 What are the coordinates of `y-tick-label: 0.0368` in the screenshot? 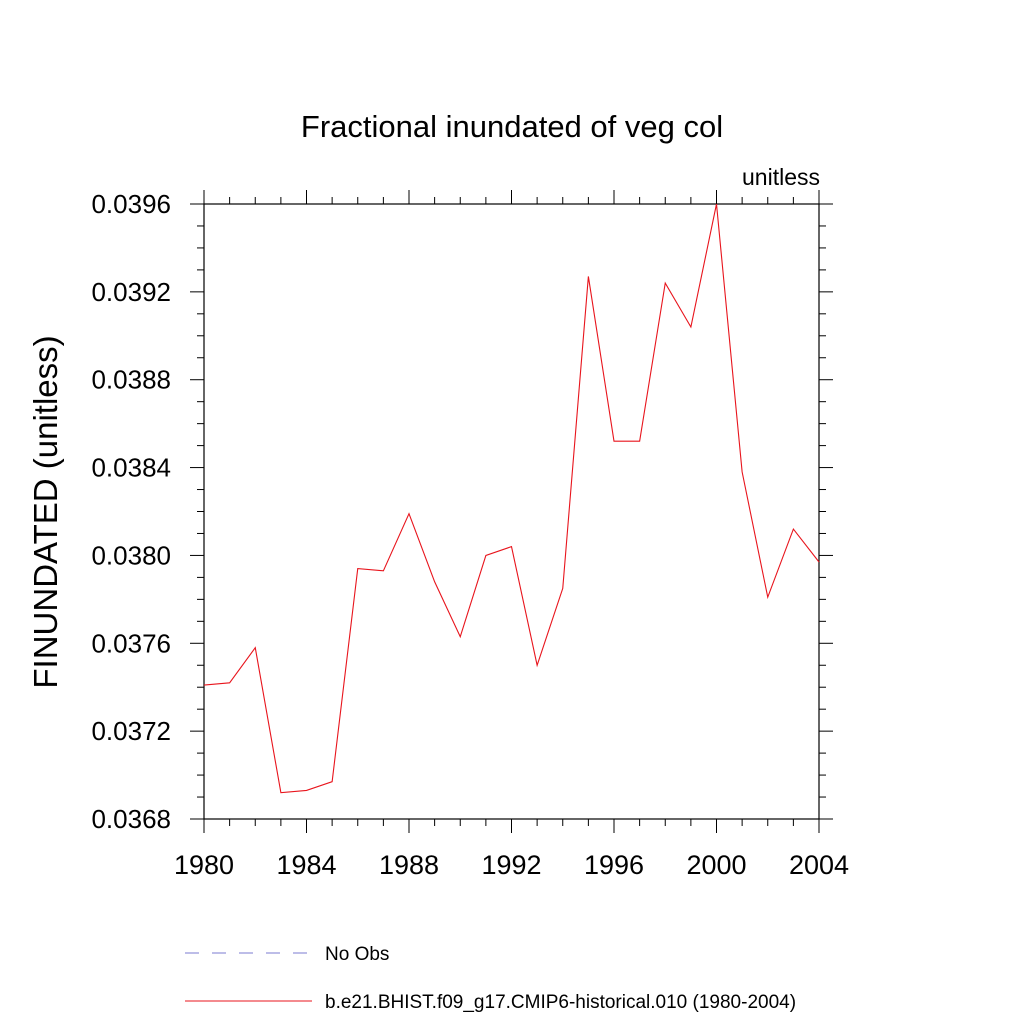 It's located at (131, 819).